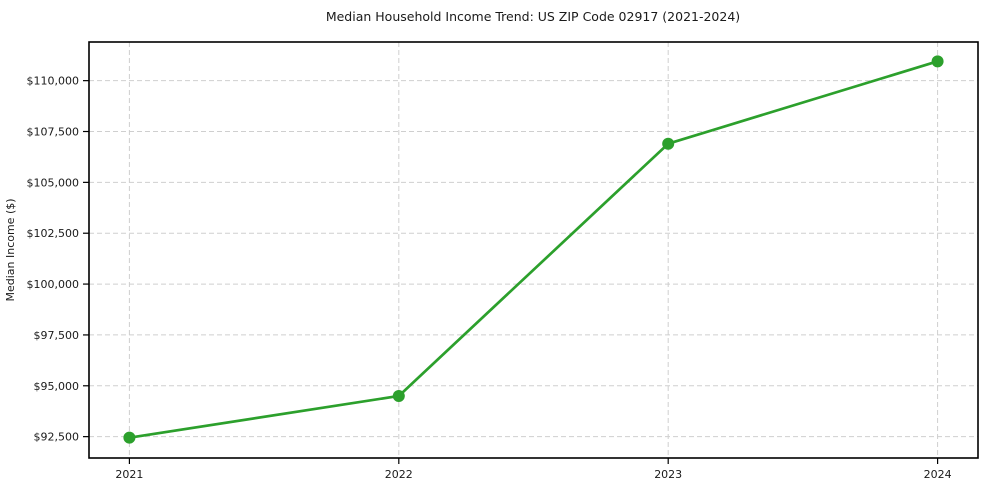 This screenshot has height=494, width=989. I want to click on y-tick-label: $110,000, so click(53, 81).